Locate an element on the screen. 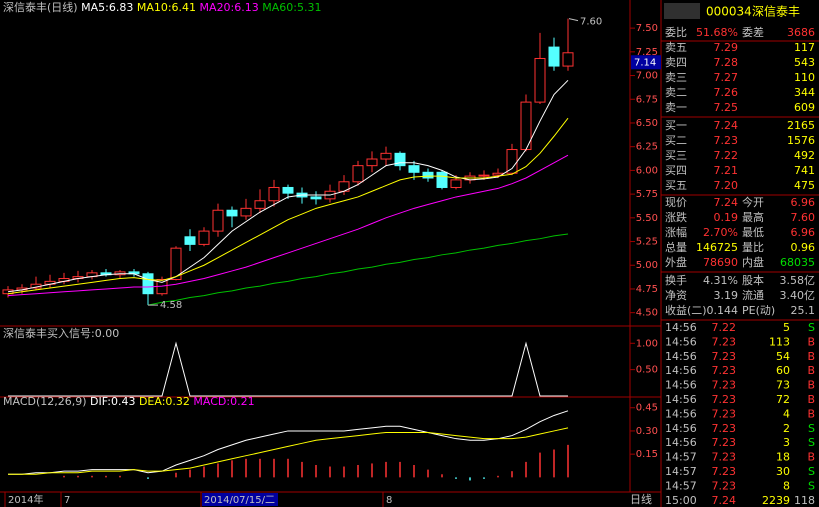 This screenshot has height=507, width=819. order-volume: 344 is located at coordinates (804, 92).